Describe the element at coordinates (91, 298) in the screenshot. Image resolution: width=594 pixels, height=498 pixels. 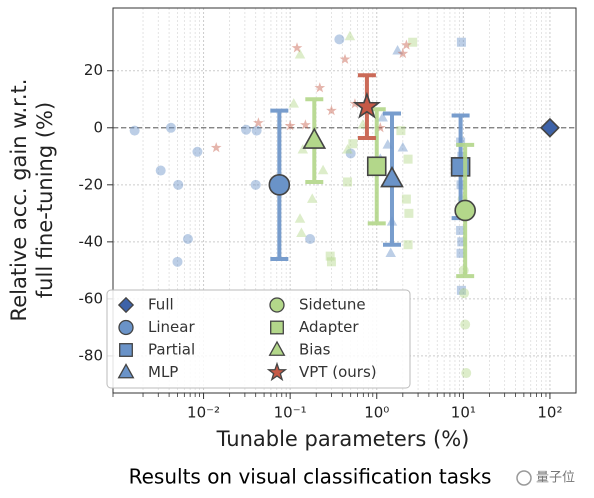
I see `y-tick-label: -60` at that location.